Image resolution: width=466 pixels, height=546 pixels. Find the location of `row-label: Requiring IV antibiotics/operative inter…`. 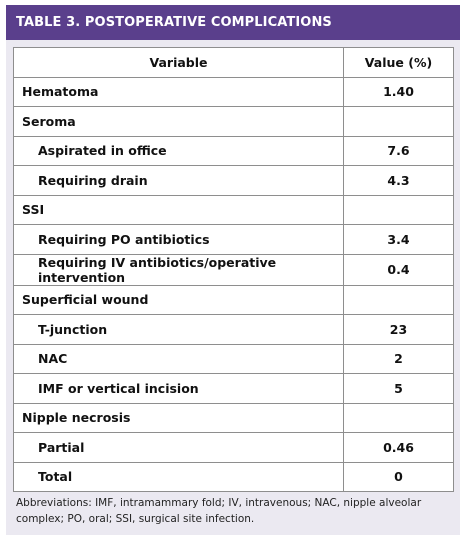

row-label: Requiring IV antibiotics/operative inter… is located at coordinates (178, 269).